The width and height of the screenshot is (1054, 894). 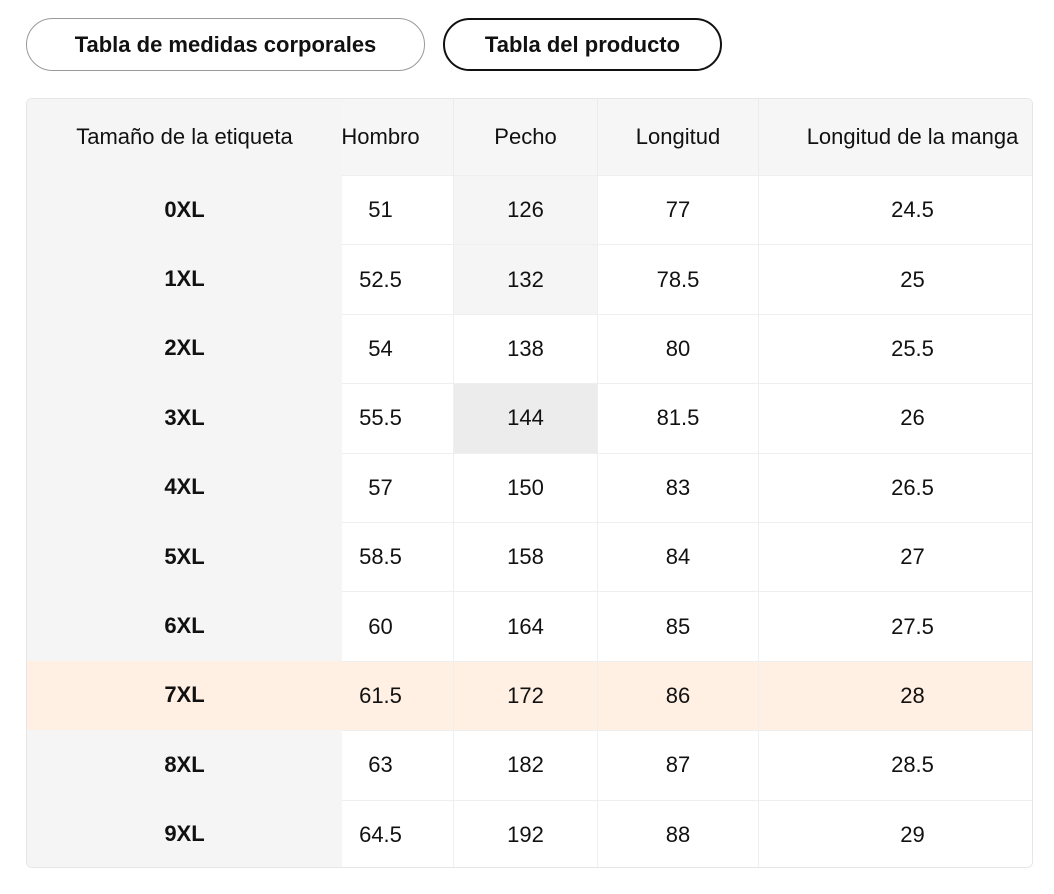 I want to click on table-cell: 164, so click(x=526, y=626).